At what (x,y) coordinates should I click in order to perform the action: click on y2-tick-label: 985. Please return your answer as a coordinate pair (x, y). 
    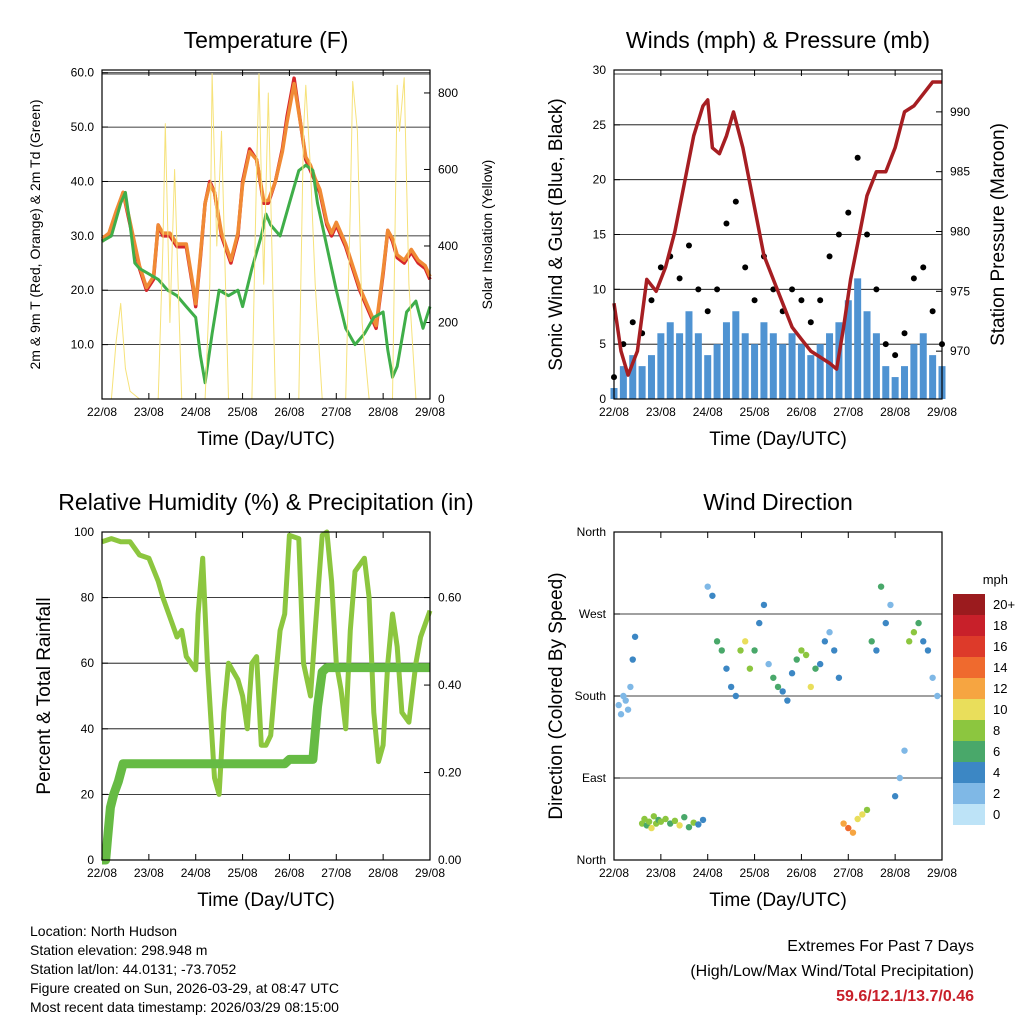
    Looking at the image, I should click on (960, 172).